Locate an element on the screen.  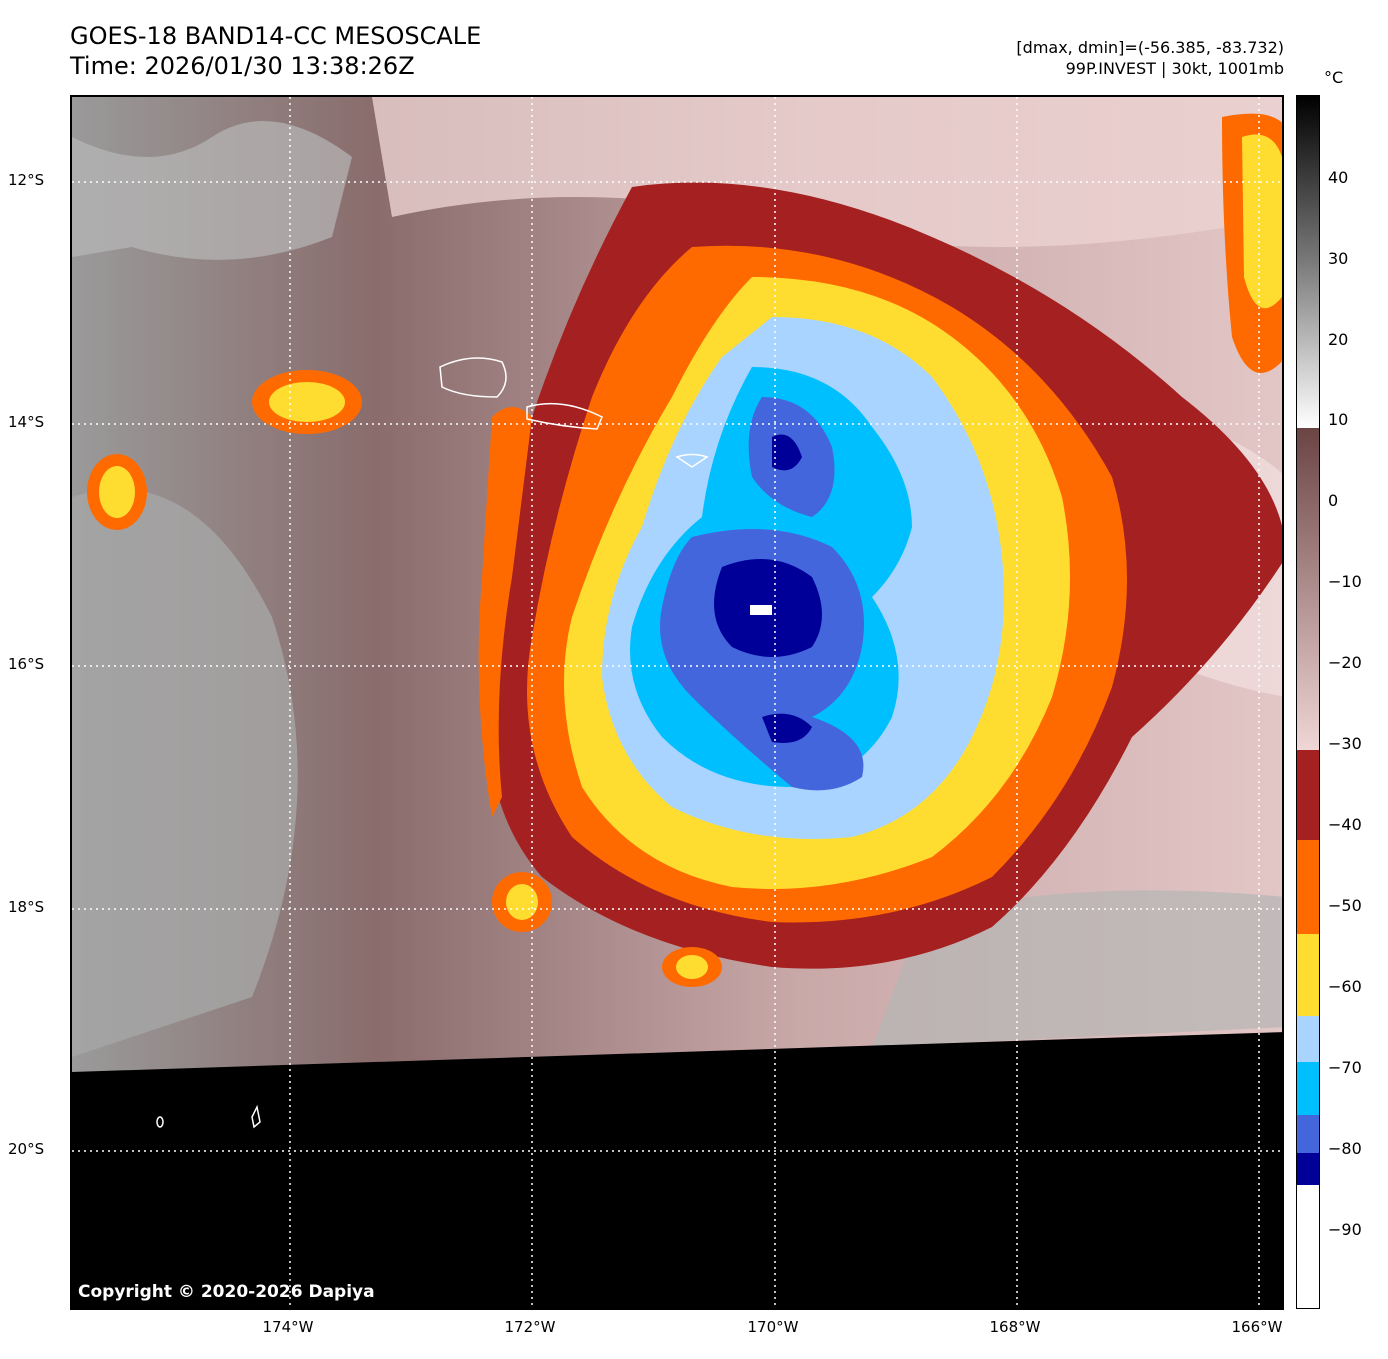
island-outline-savaii is located at coordinates (473, 377).